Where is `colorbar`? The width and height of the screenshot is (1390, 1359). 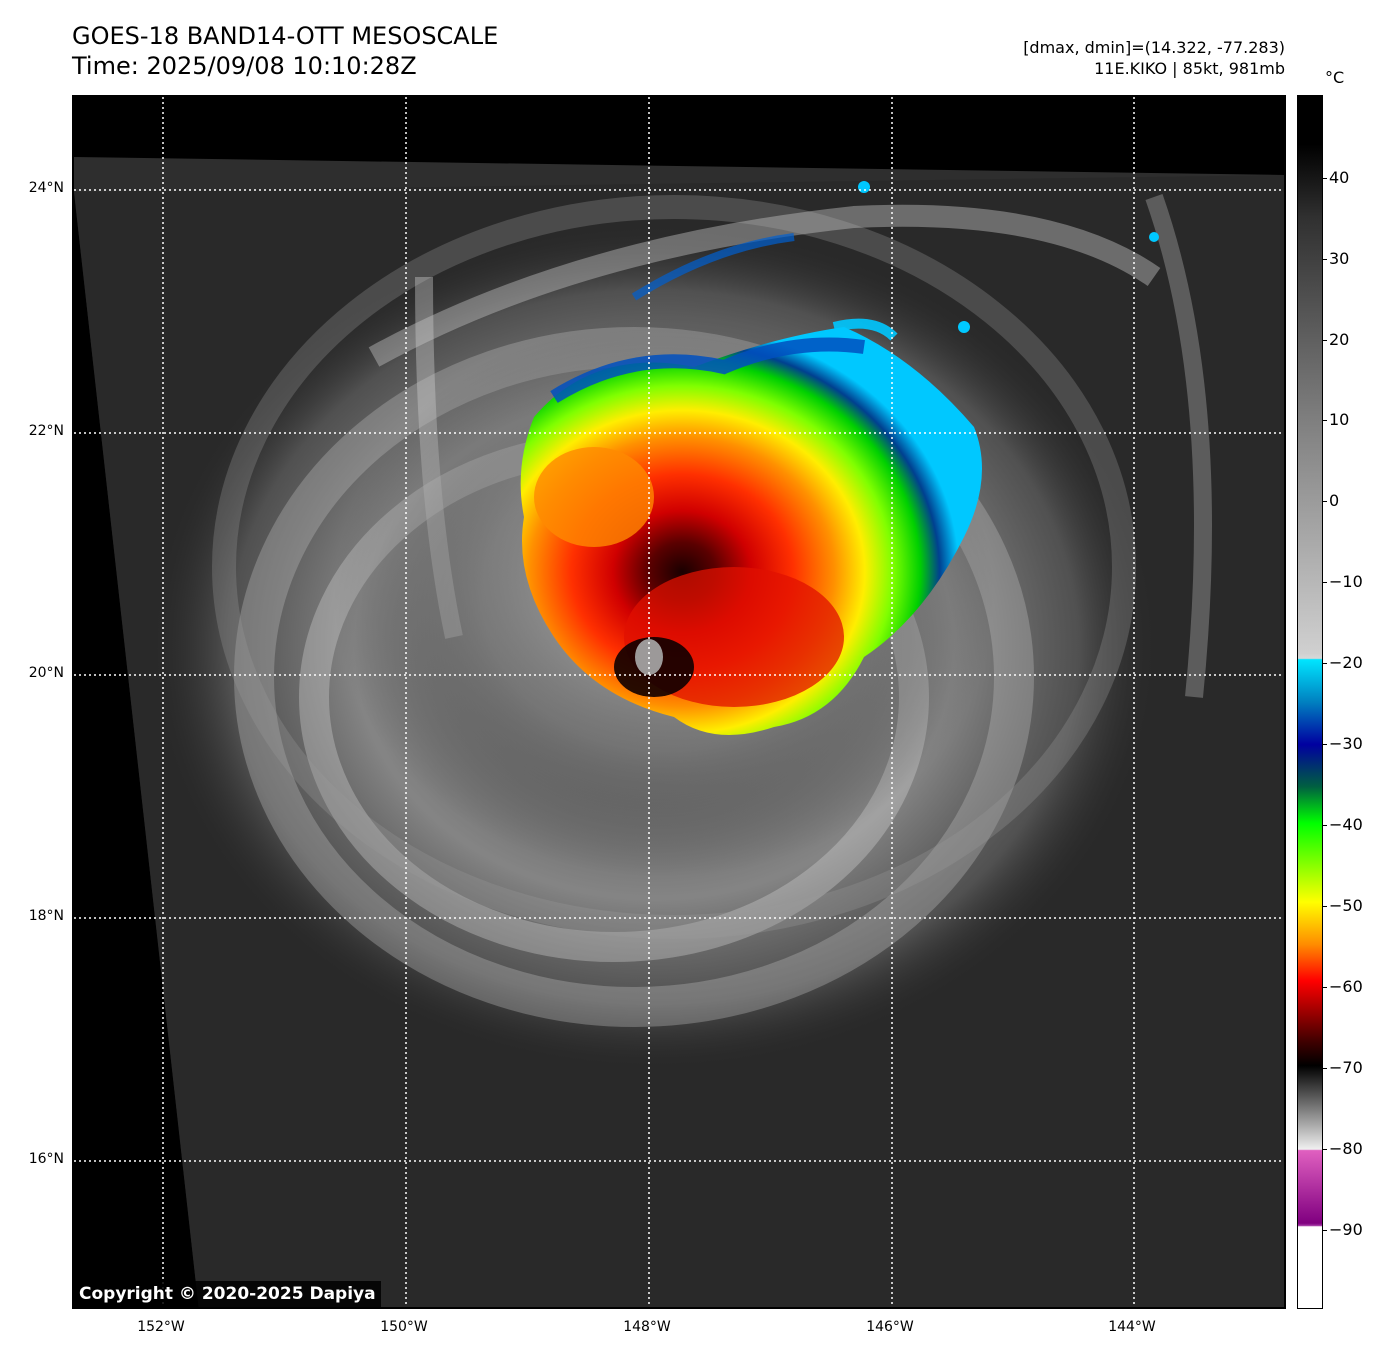
colorbar is located at coordinates (1310, 702).